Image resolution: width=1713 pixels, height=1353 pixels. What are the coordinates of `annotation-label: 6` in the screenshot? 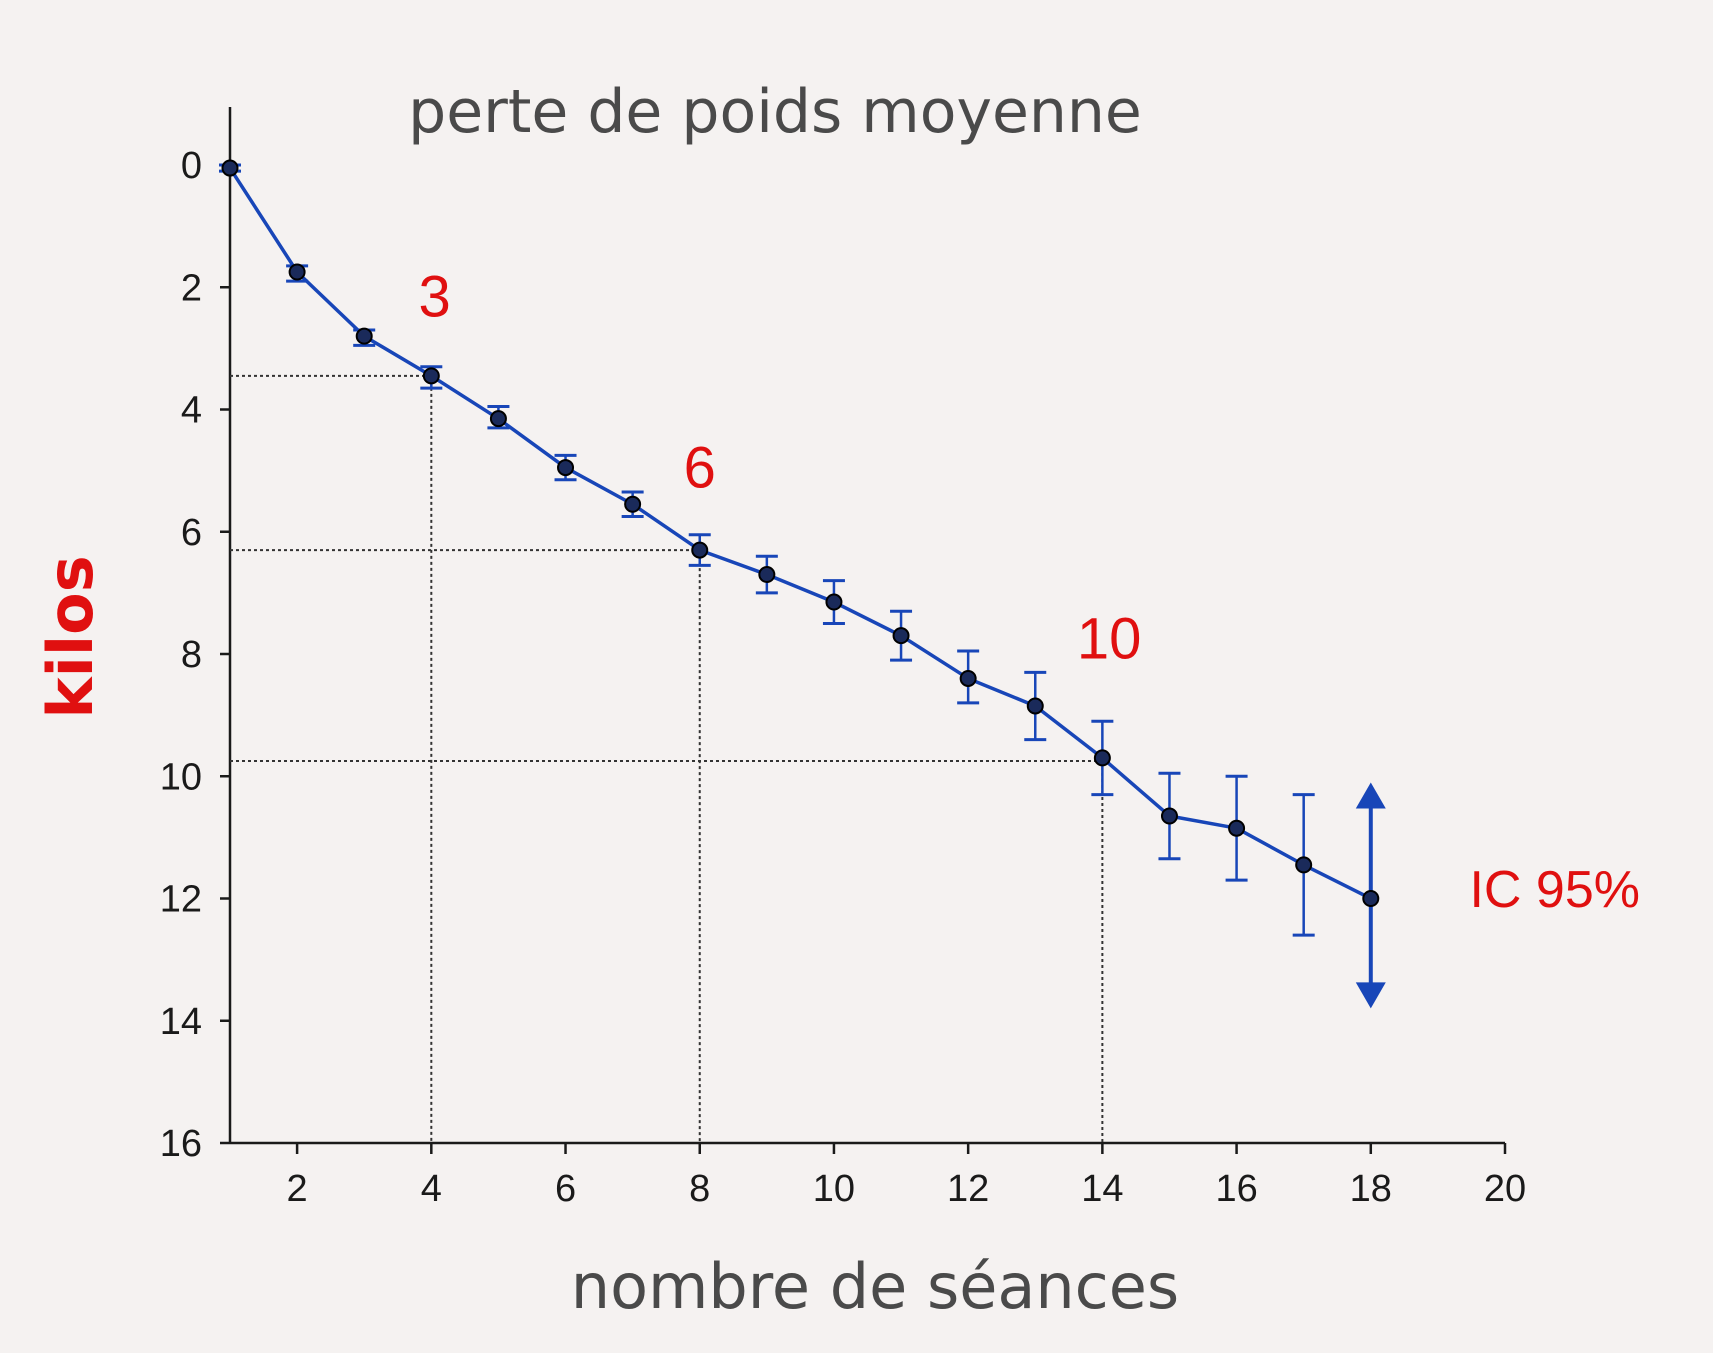 It's located at (700, 468).